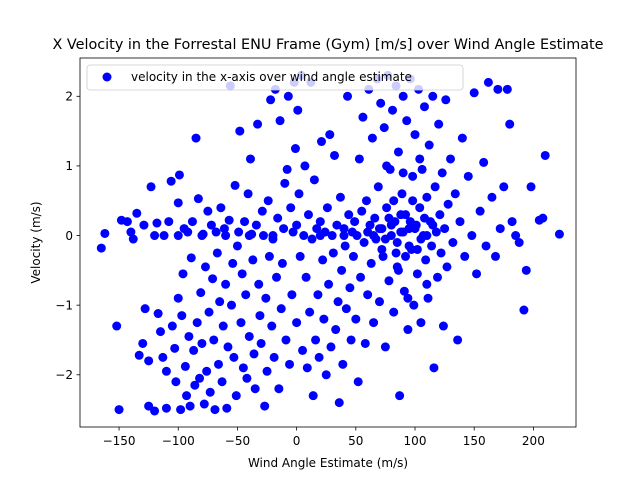  Describe the element at coordinates (69, 236) in the screenshot. I see `y-tick-label: 0` at that location.